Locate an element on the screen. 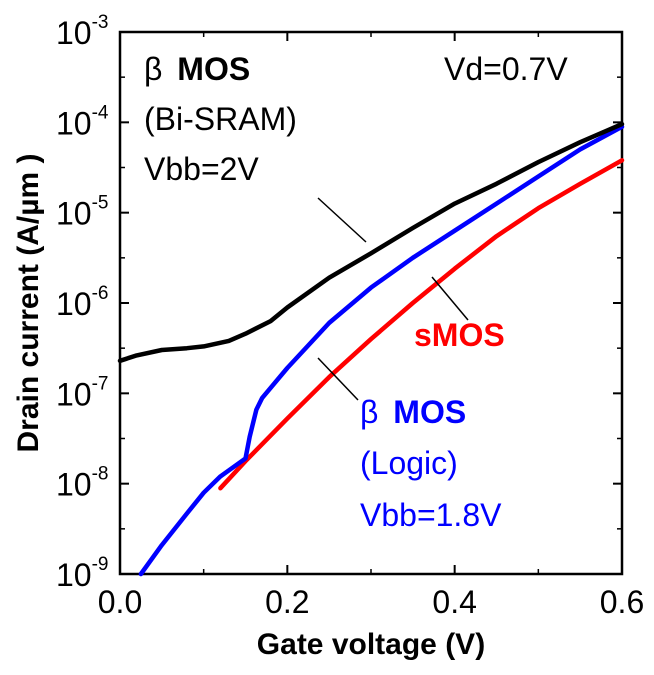  y-tick-exponent: -9 is located at coordinates (100, 564).